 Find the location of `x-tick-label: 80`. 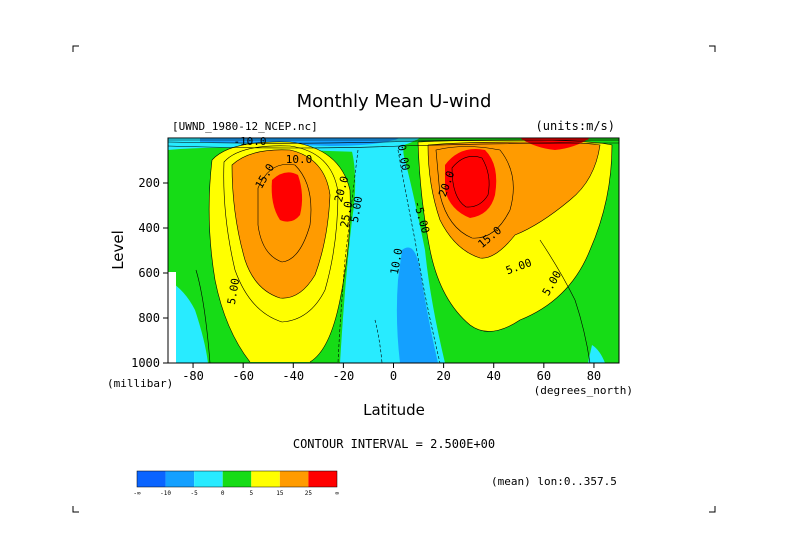

x-tick-label: 80 is located at coordinates (594, 376).